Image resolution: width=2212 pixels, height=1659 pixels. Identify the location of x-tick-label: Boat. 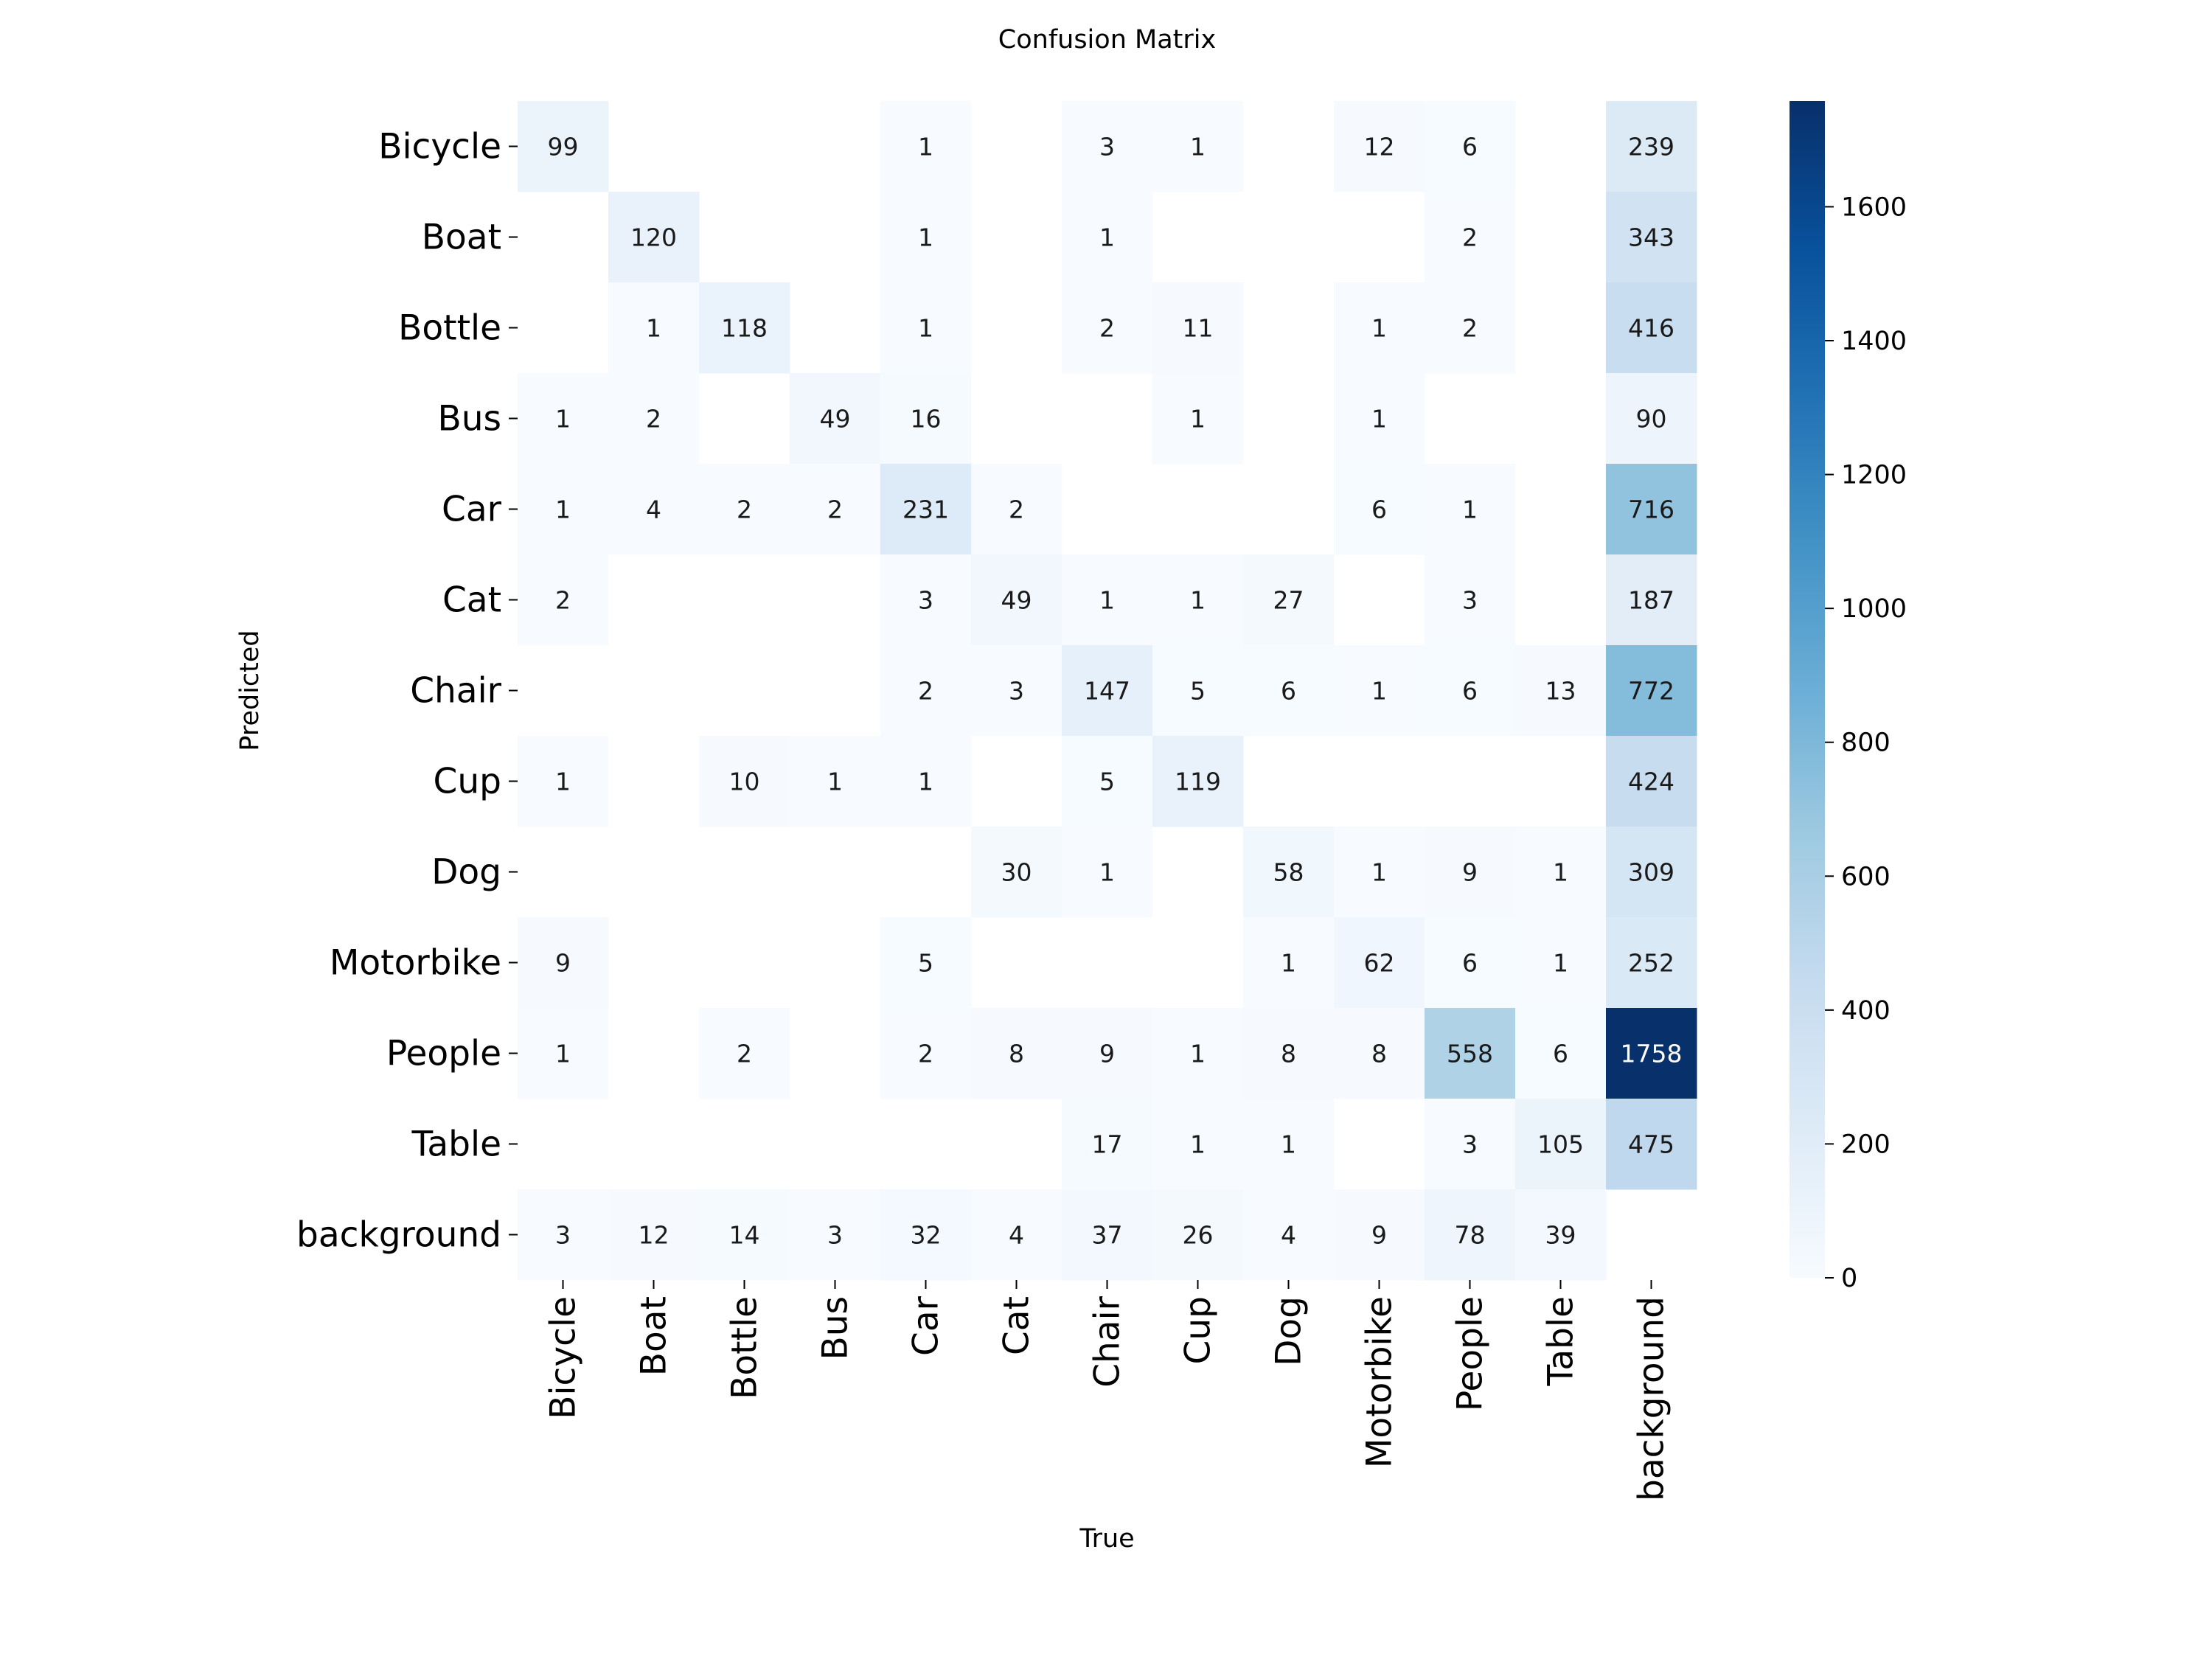
(654, 1336).